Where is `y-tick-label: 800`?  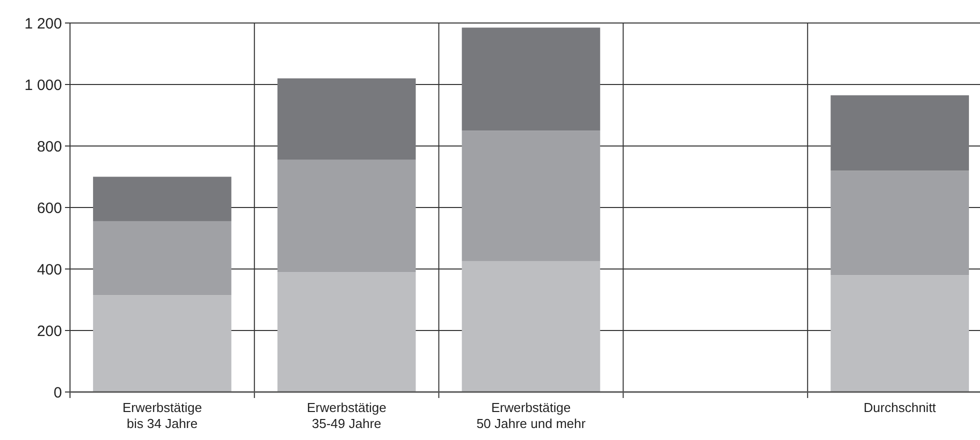
y-tick-label: 800 is located at coordinates (49, 147).